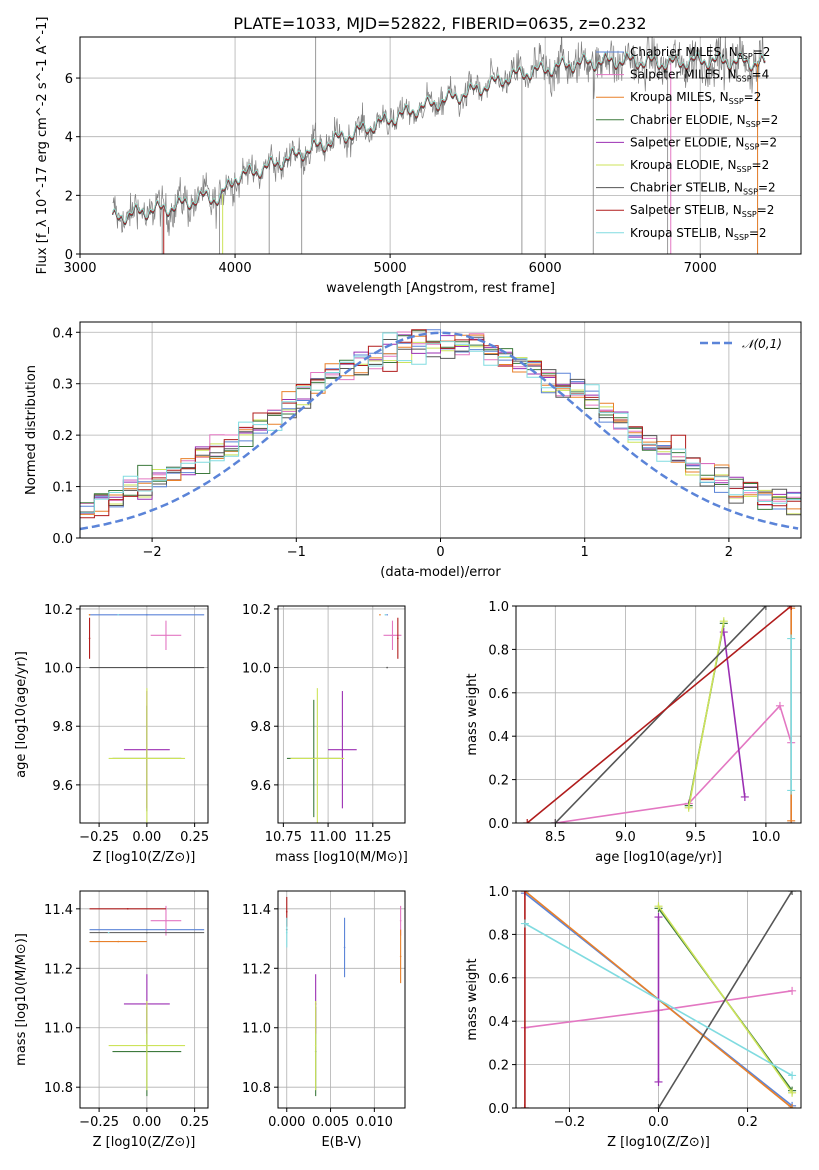 The height and width of the screenshot is (1170, 819). What do you see at coordinates (327, 837) in the screenshot?
I see `x-tick-label: 11.00` at bounding box center [327, 837].